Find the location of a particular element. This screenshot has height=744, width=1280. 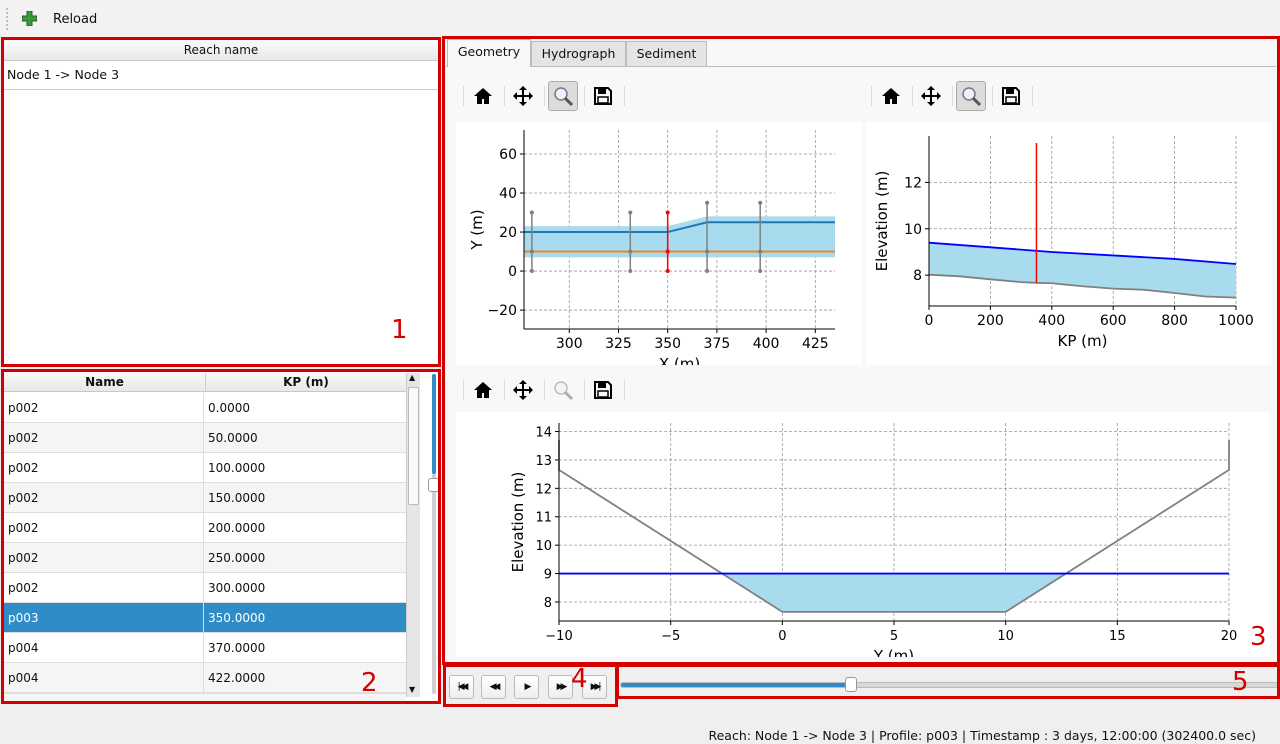

scroll-up-arrow: ▲ is located at coordinates (412, 377).